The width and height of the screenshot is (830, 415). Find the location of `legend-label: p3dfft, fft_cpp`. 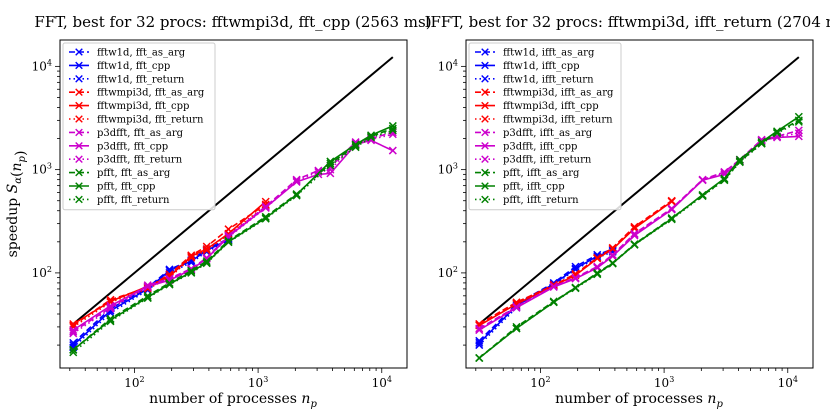

legend-label: p3dfft, fft_cpp is located at coordinates (132, 146).